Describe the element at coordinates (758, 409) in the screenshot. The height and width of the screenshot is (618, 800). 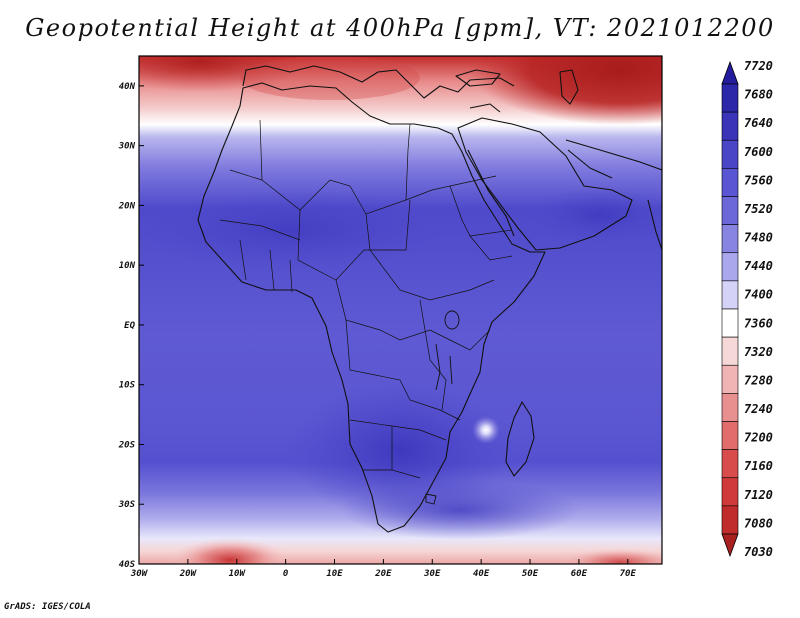
I see `colorbar-label: 7240` at that location.